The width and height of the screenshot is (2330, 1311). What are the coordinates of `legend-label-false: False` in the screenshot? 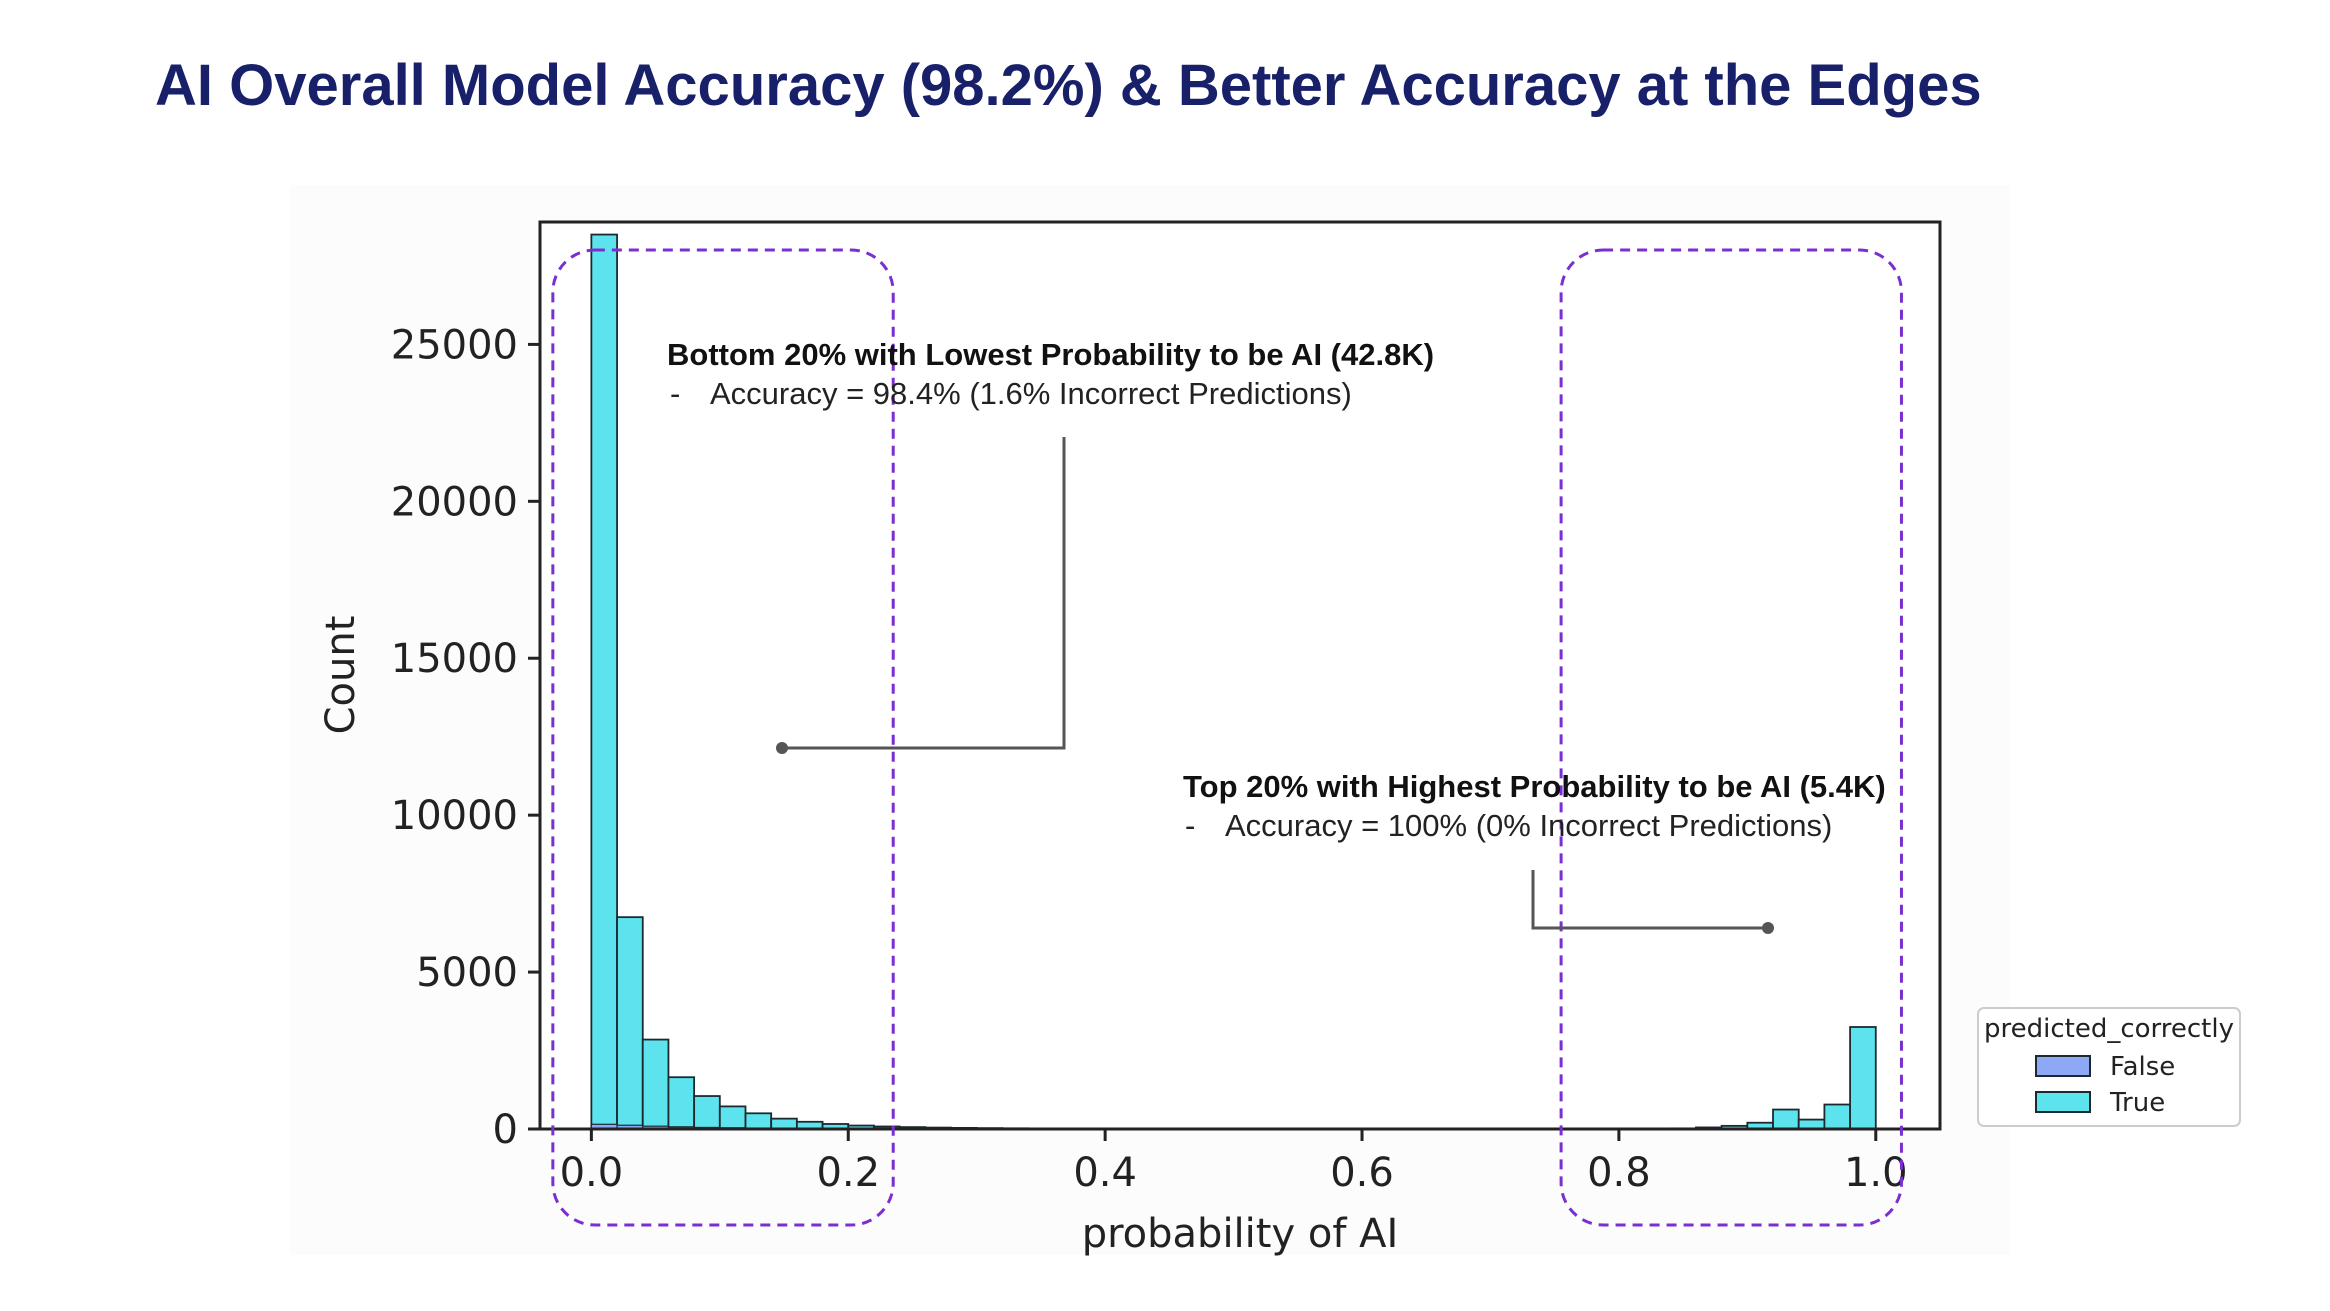 It's located at (2142, 1067).